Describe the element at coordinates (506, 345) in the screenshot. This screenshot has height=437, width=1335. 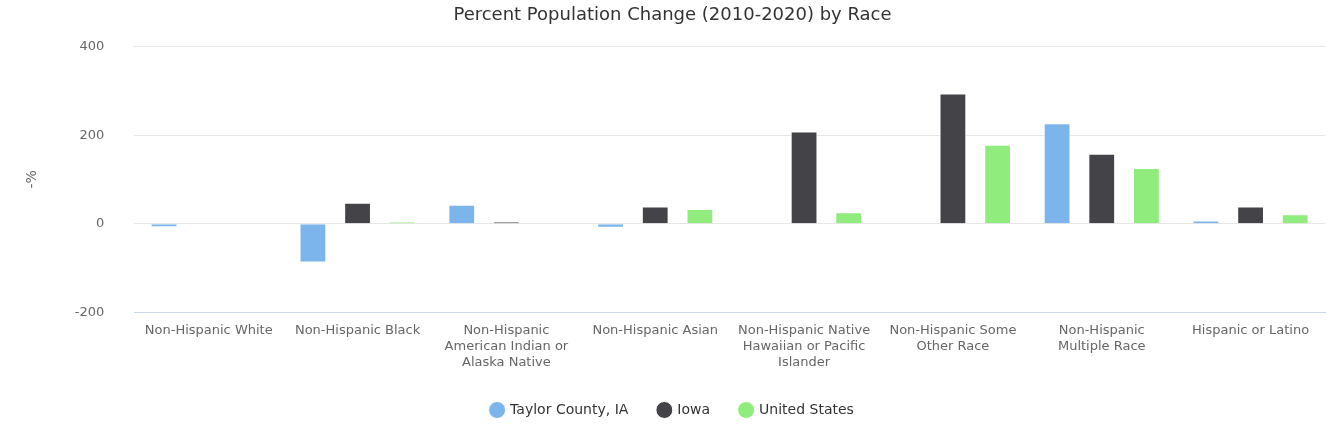
I see `x-tick-label: Non-Hispanic American Indian or Alaska Native` at that location.